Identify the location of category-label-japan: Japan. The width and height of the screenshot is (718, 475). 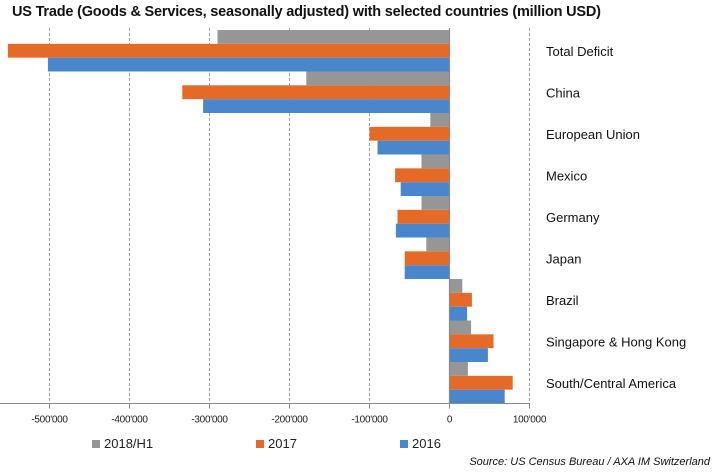
(563, 258).